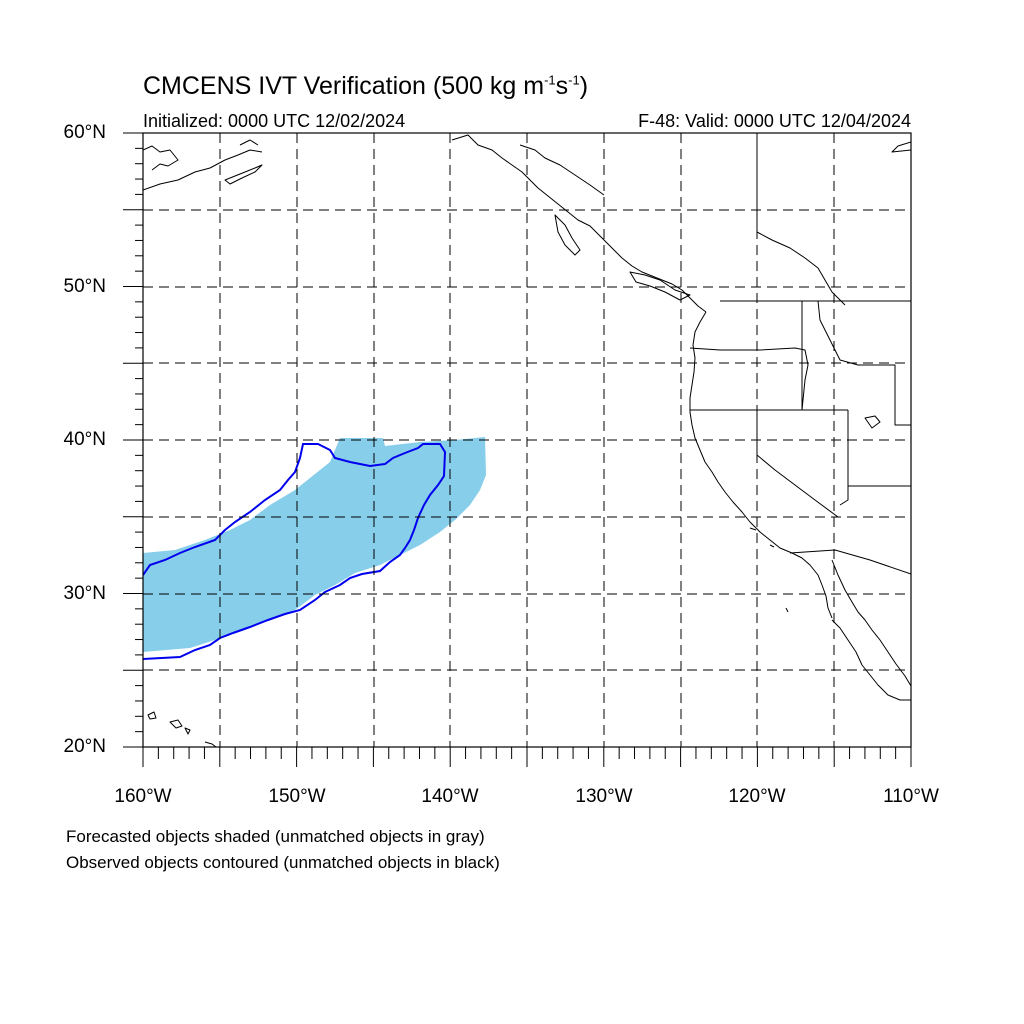 This screenshot has height=1024, width=1024. I want to click on initialized-time: Initialized: 0000 UTC 12/02/2024, so click(274, 121).